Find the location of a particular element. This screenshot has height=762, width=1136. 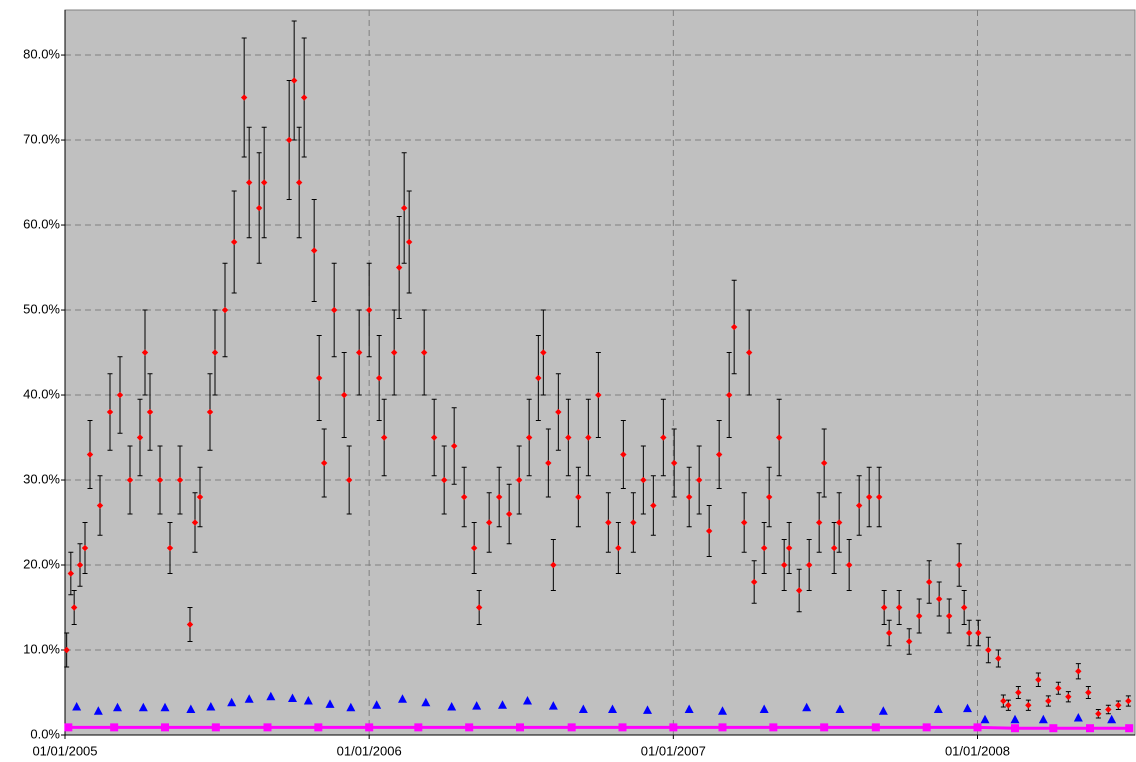

y-tick-label: 20.0% is located at coordinates (41, 563).